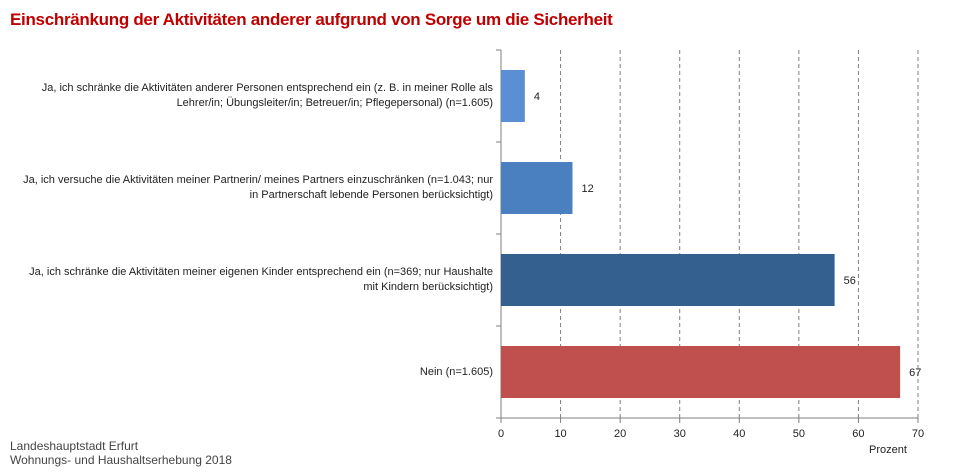 Image resolution: width=960 pixels, height=475 pixels. What do you see at coordinates (74, 446) in the screenshot?
I see `source-line-1: Landeshauptstadt Erfurt` at bounding box center [74, 446].